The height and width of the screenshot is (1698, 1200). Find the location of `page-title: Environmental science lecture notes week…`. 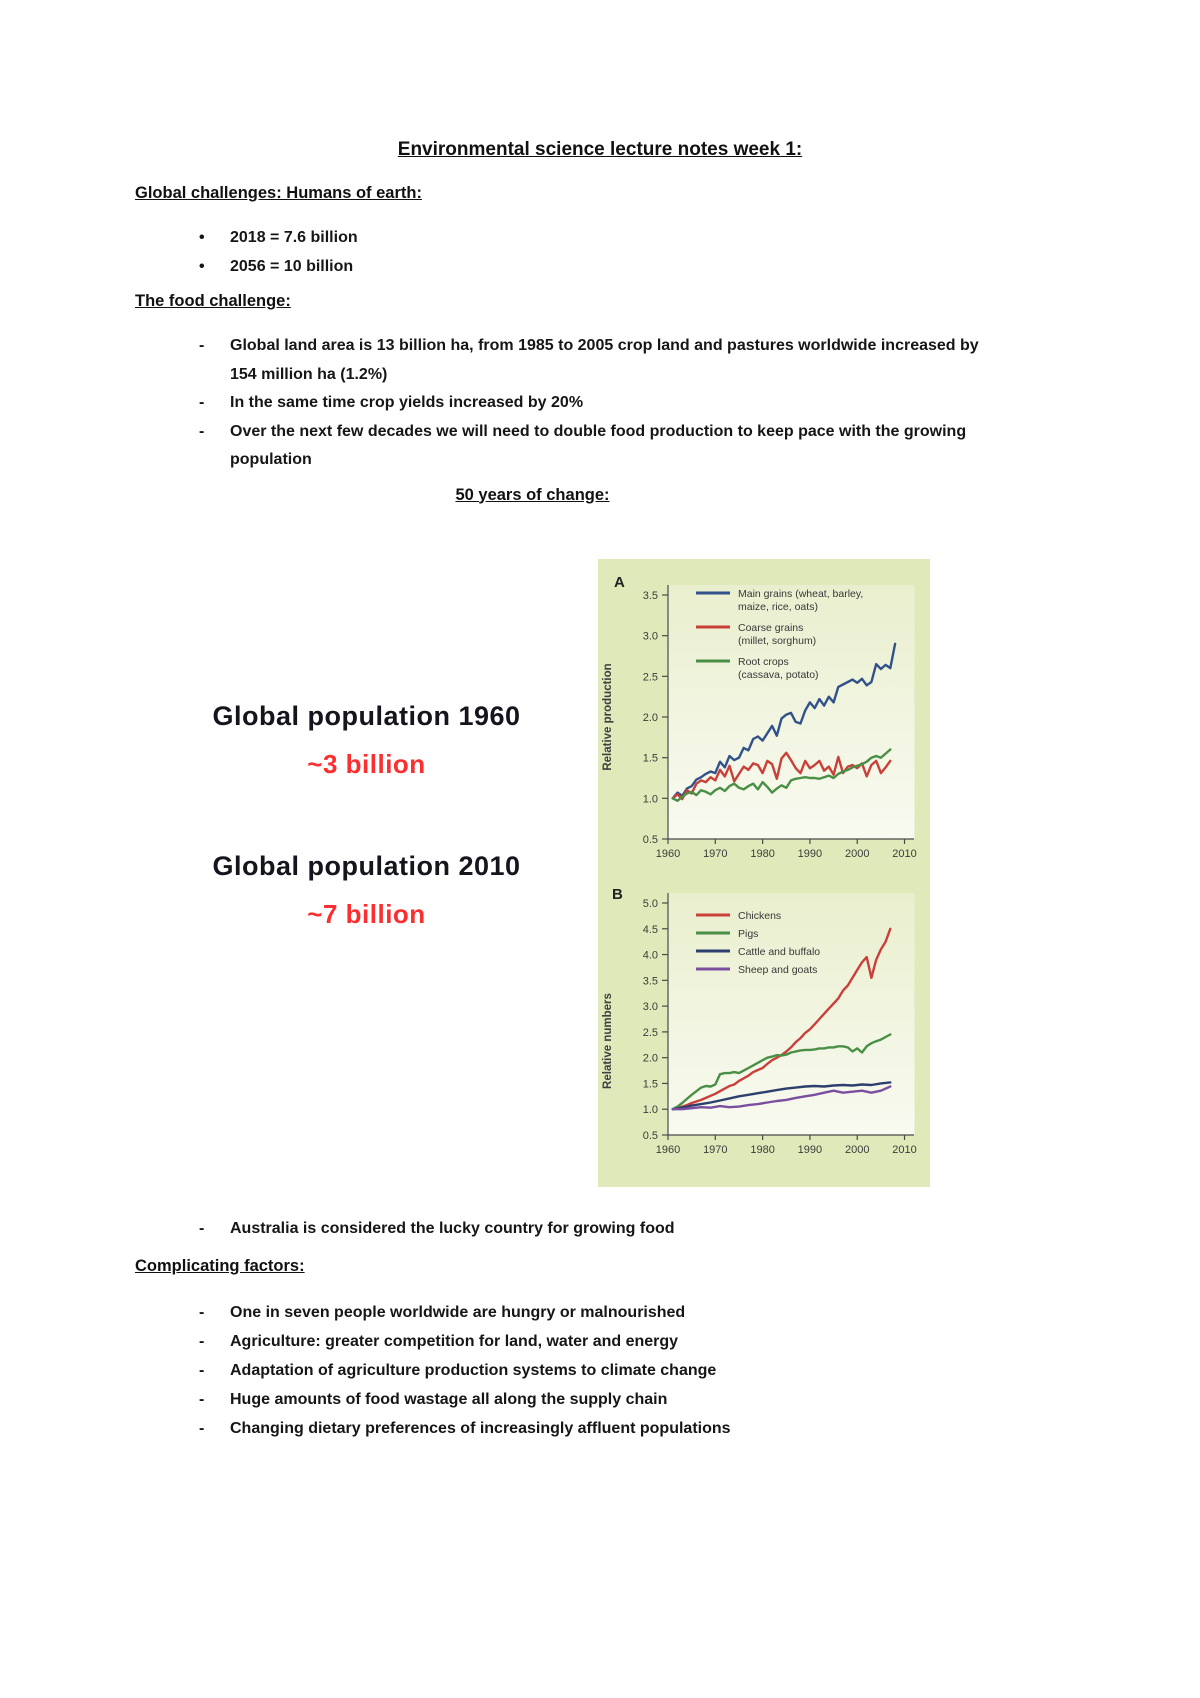

page-title: Environmental science lecture notes week… is located at coordinates (600, 149).